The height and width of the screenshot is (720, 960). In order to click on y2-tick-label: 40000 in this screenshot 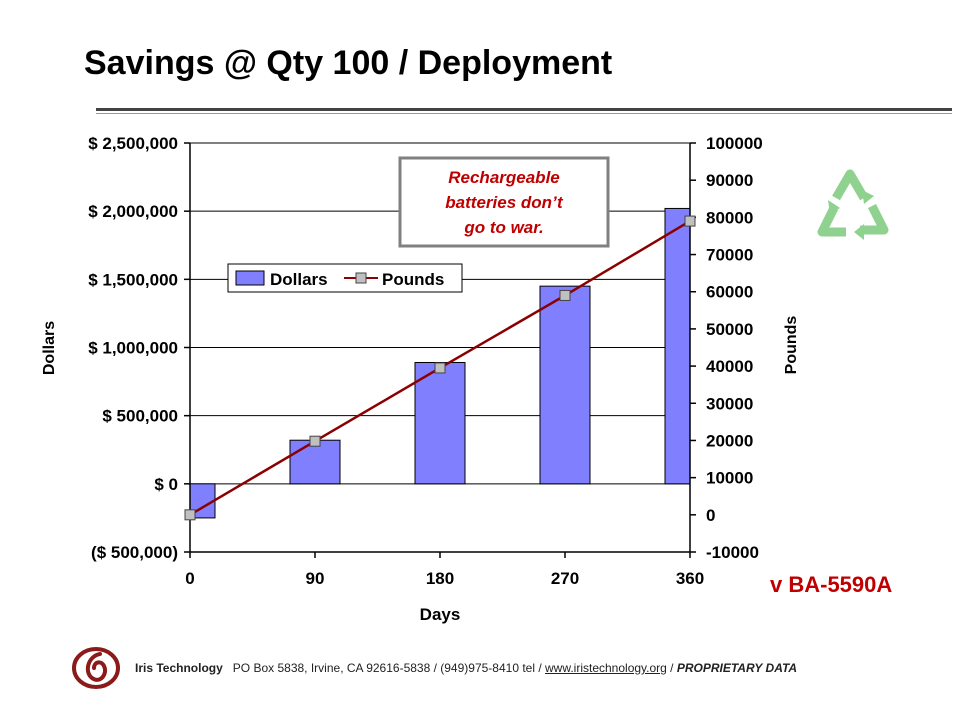, I will do `click(729, 366)`.